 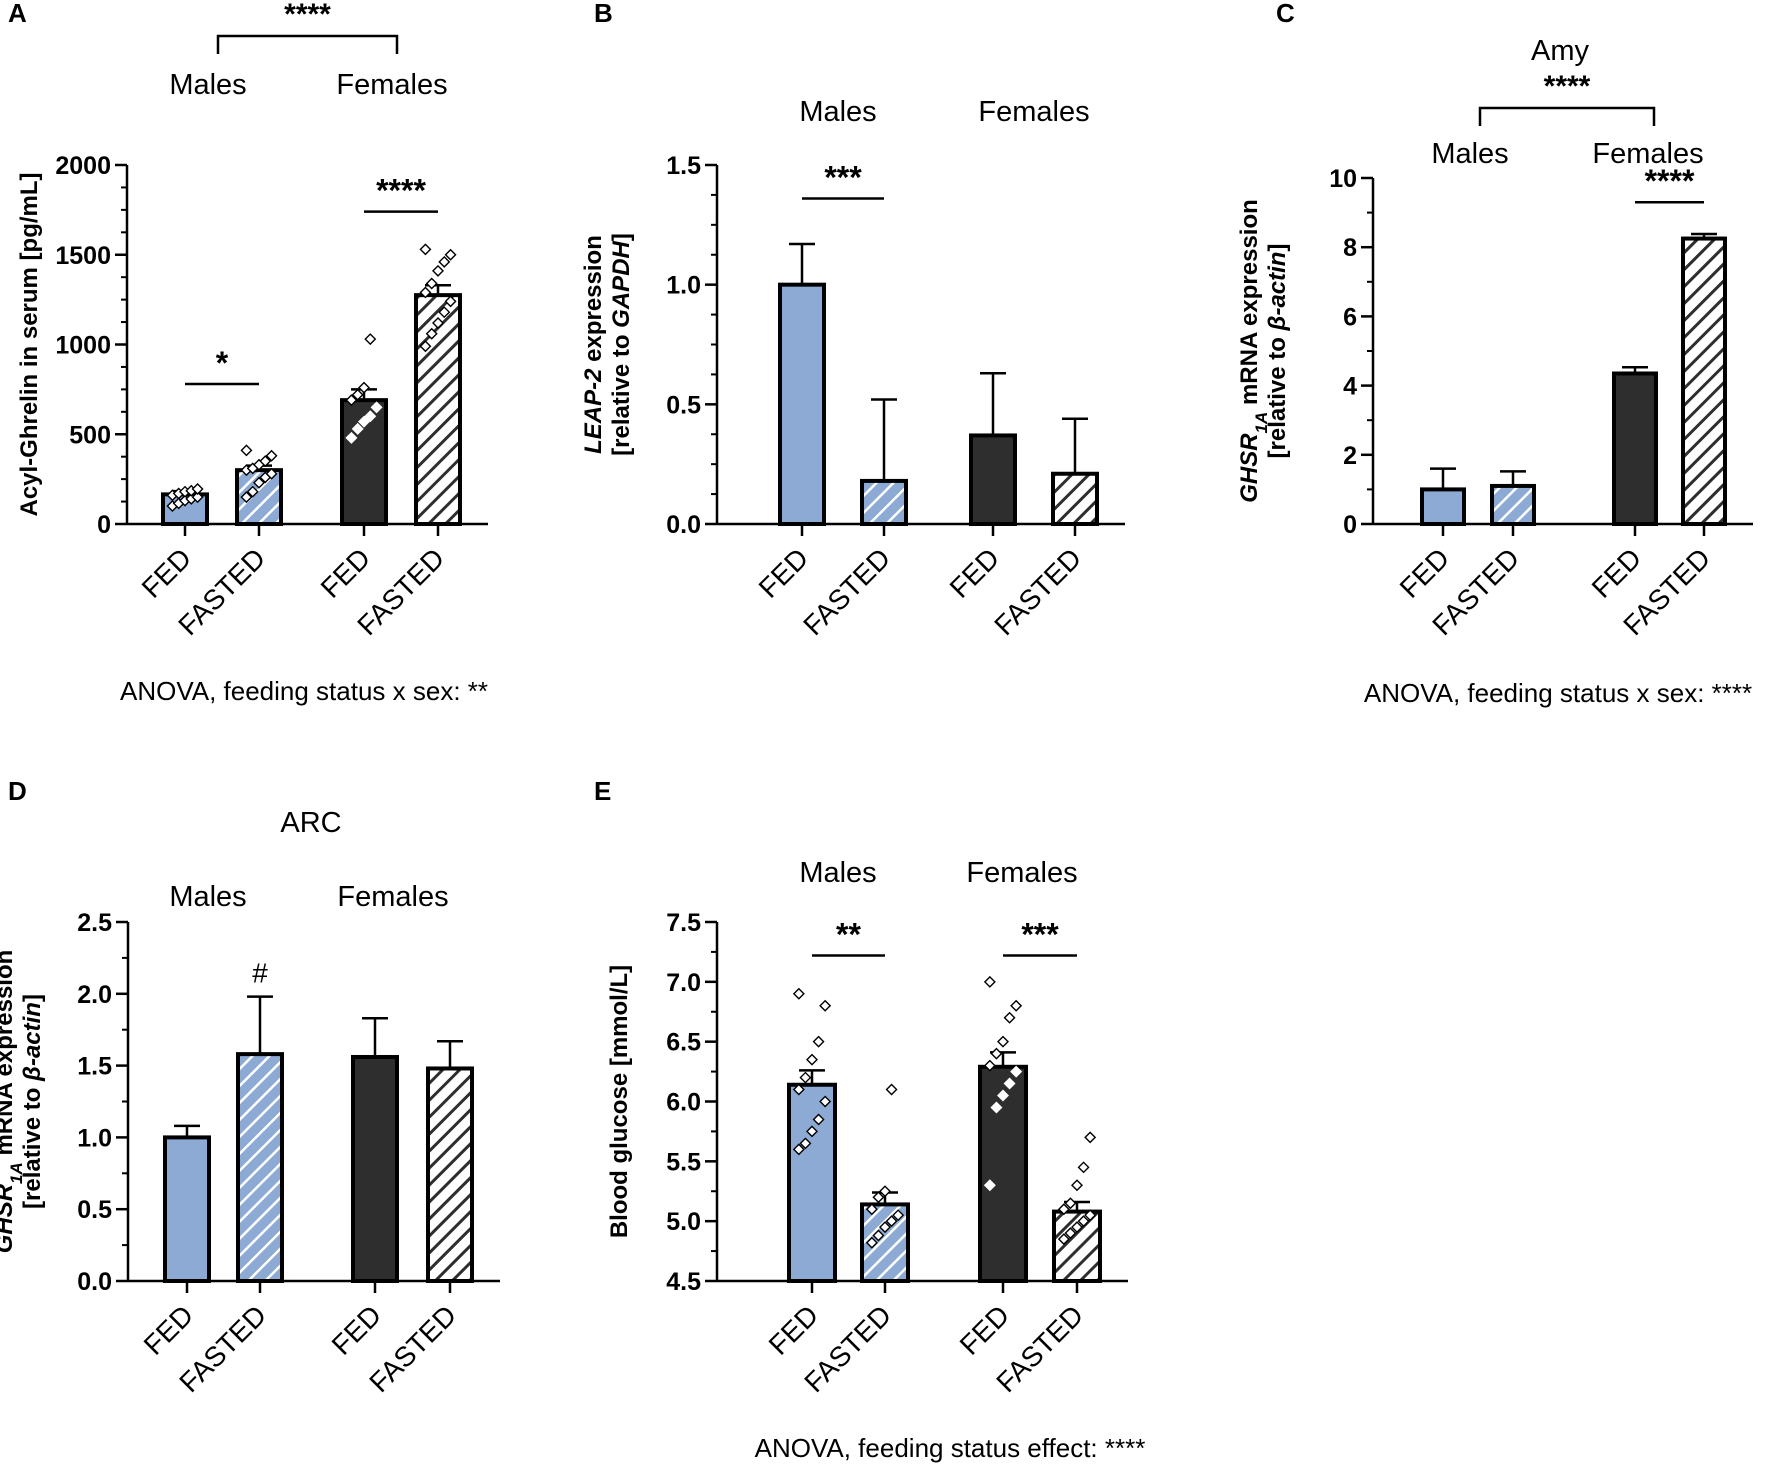 I want to click on y-axis-label-part: 1A, so click(x=16, y=1173).